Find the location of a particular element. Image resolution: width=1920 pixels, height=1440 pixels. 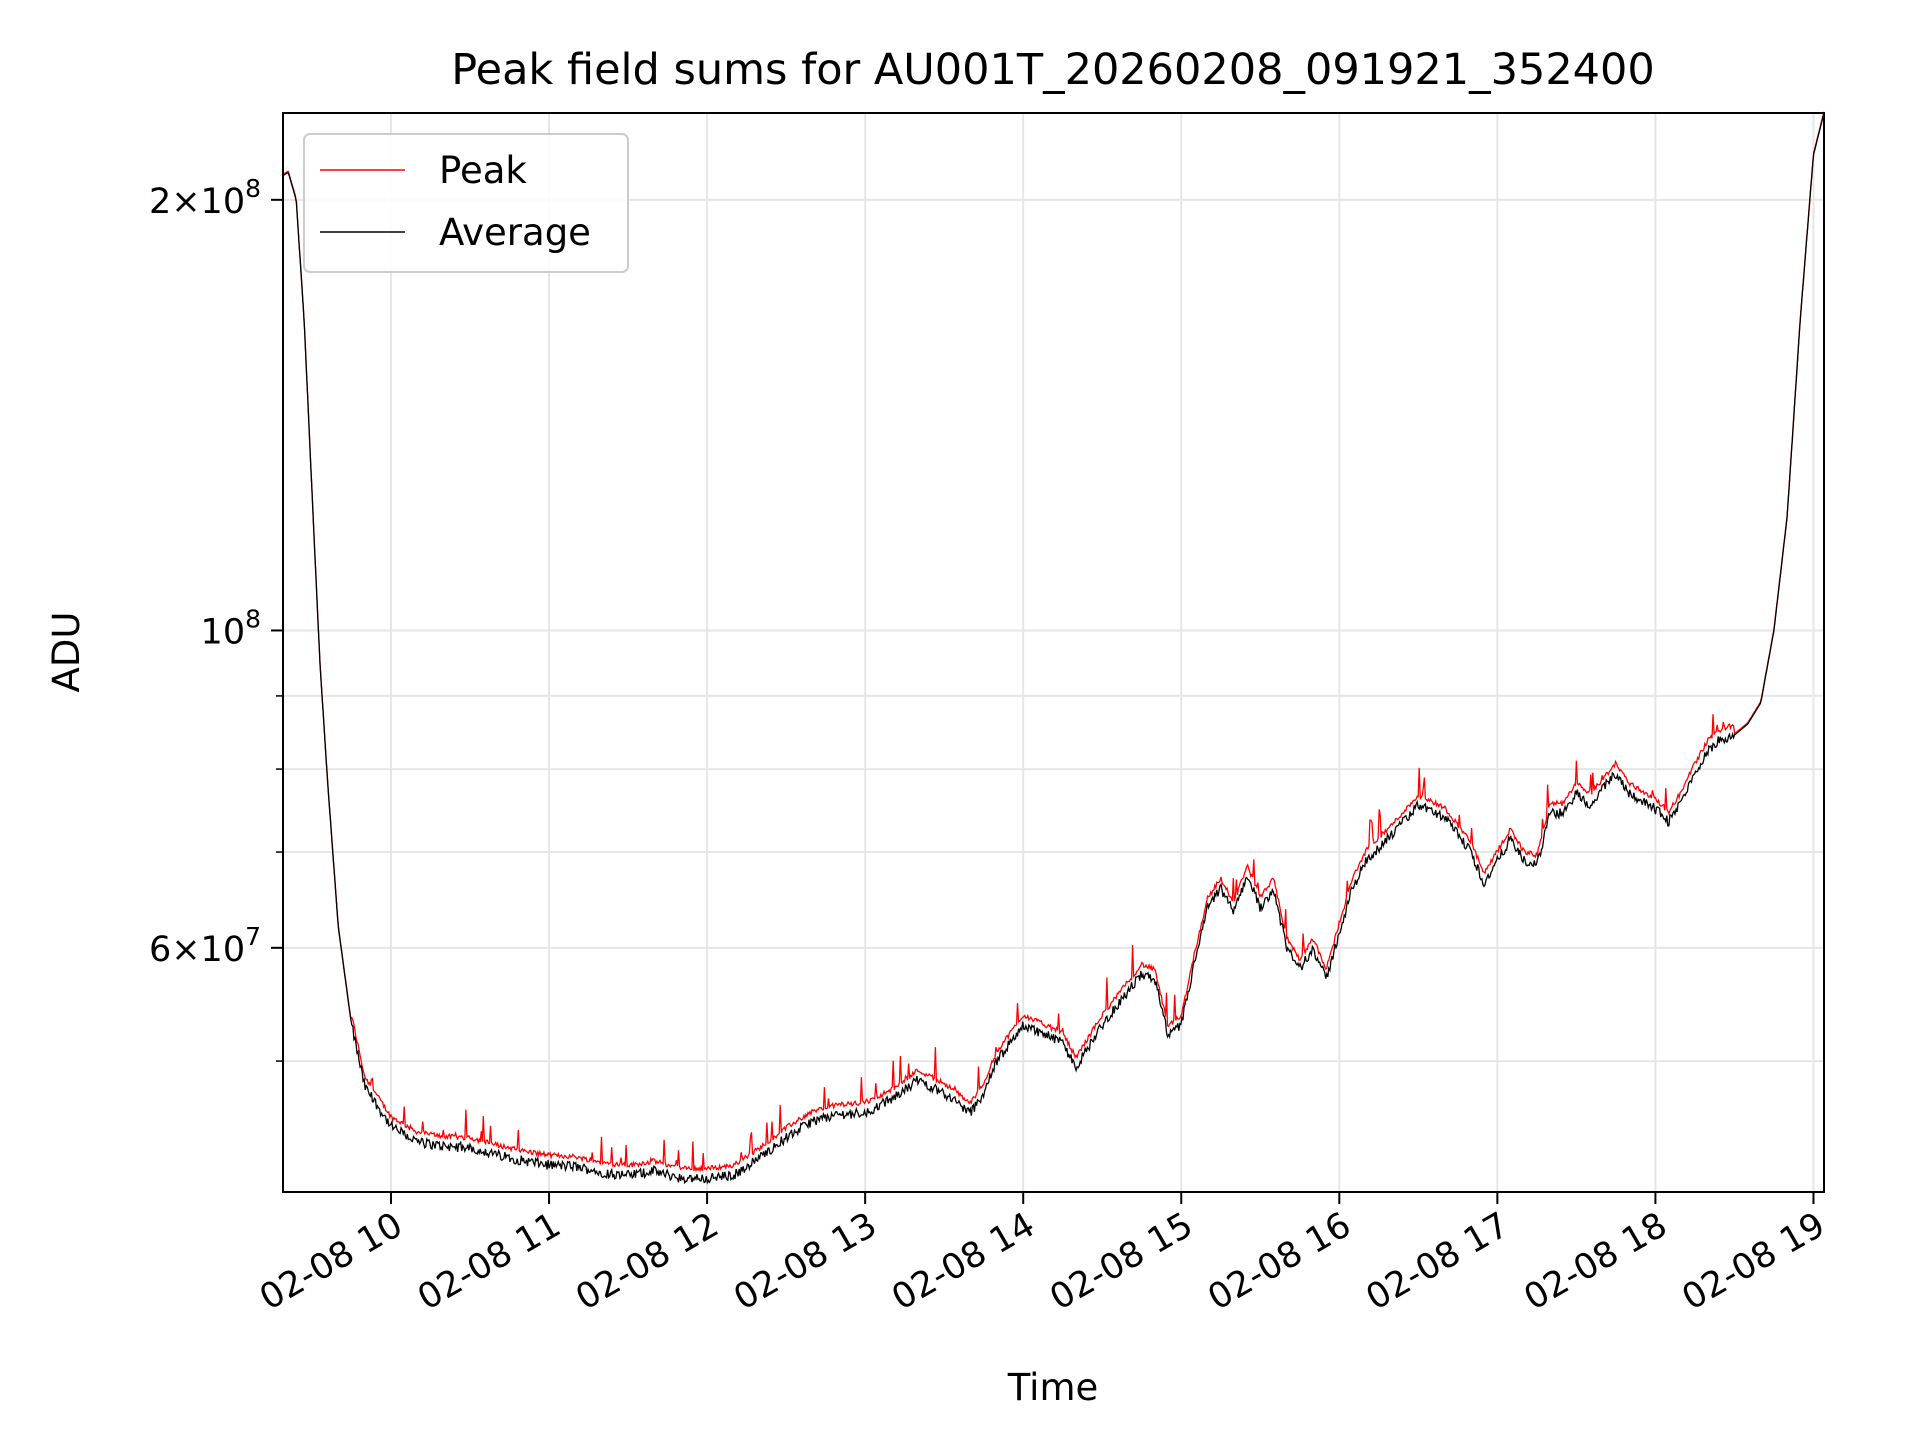

x-tick-label: 02-08 11 is located at coordinates (489, 1261).